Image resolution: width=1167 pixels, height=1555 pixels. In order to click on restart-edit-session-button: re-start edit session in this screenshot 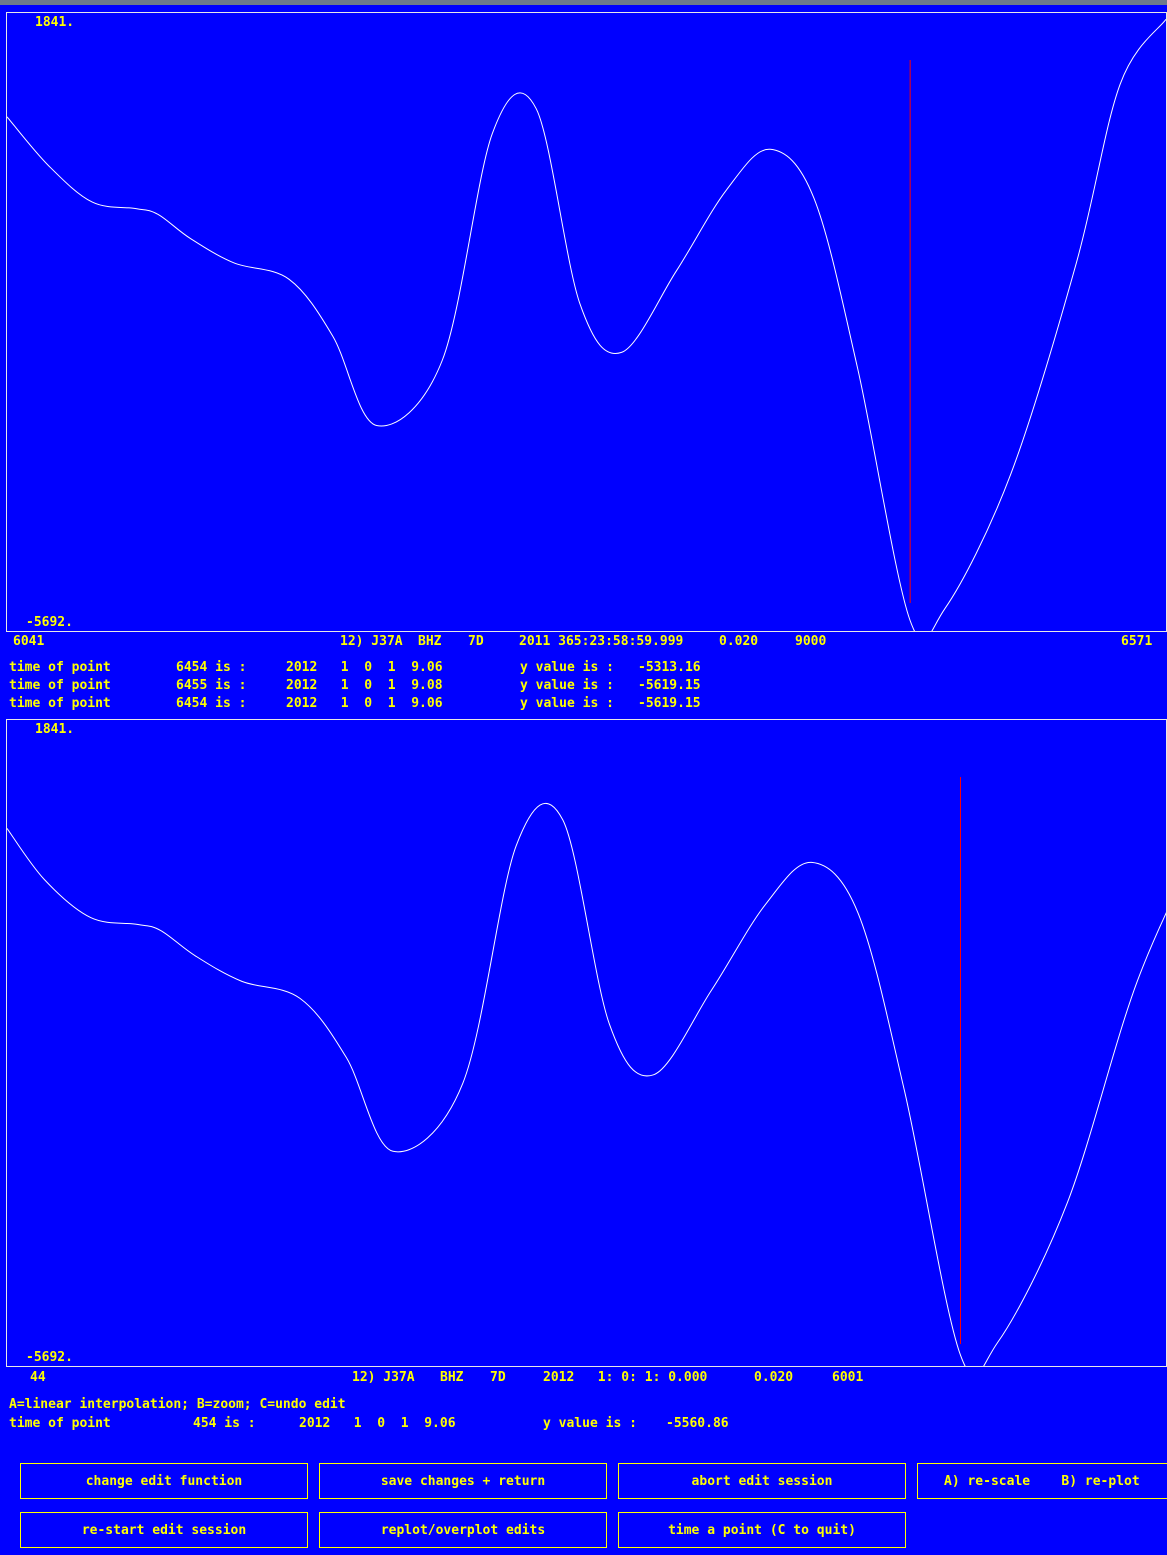, I will do `click(164, 1530)`.